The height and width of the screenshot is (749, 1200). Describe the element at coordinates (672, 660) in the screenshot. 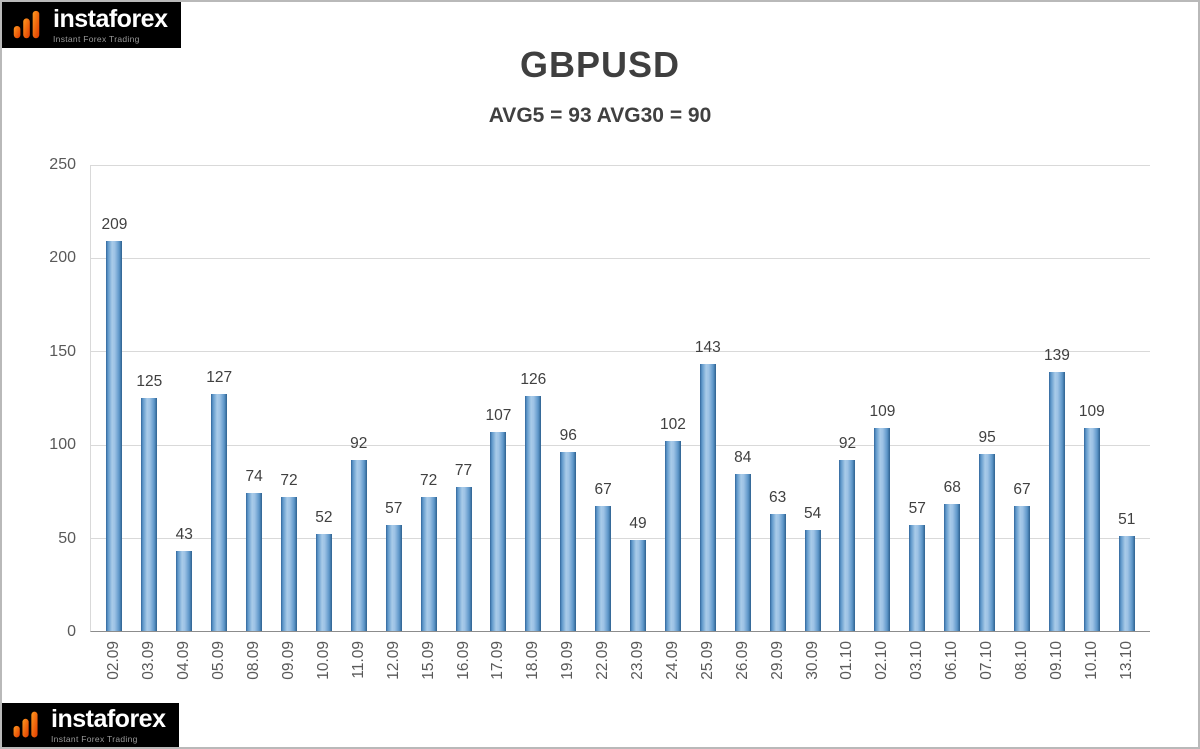

I see `x-axis-category-label: 24.09` at that location.